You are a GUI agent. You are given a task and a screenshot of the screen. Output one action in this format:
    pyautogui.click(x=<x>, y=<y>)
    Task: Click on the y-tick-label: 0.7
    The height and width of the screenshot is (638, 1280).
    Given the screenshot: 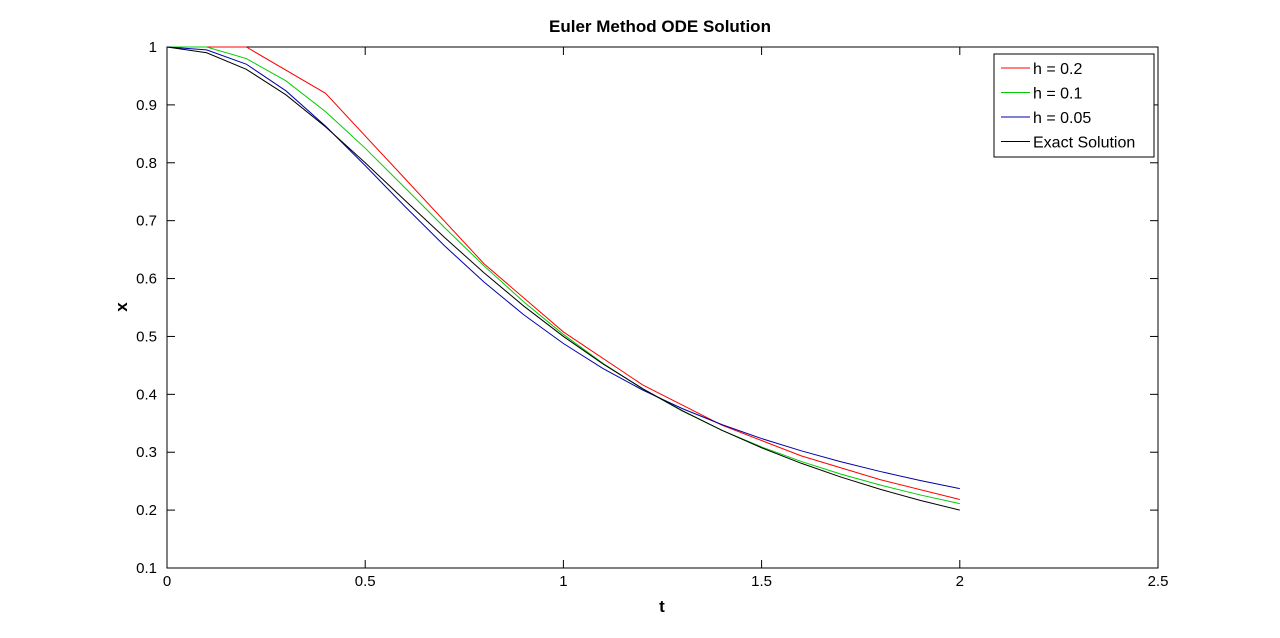 What is the action you would take?
    pyautogui.click(x=146, y=221)
    